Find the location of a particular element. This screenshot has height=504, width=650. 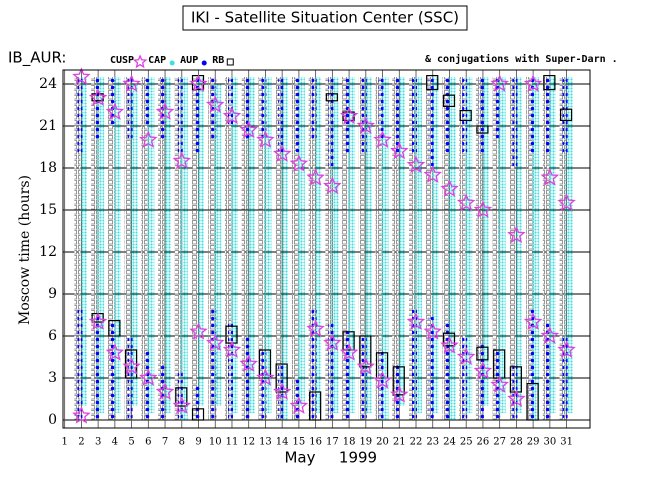

star is located at coordinates (140, 61).